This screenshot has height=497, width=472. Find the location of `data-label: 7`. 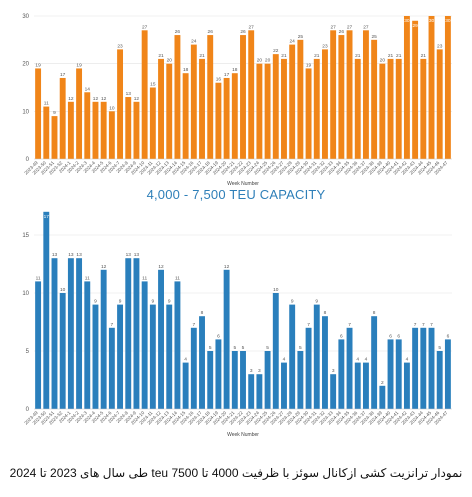

data-label: 7 is located at coordinates (415, 325).